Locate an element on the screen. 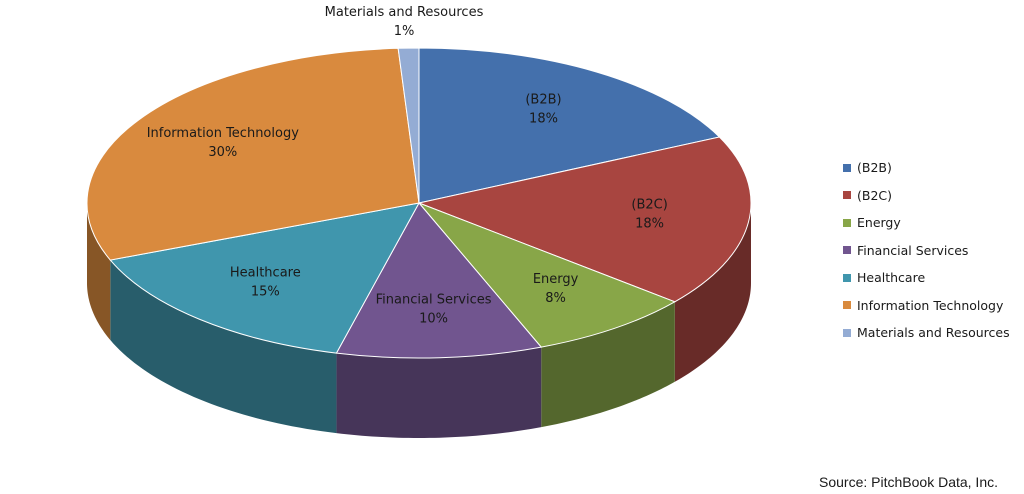 This screenshot has height=494, width=1024. slice-information-technology is located at coordinates (253, 154).